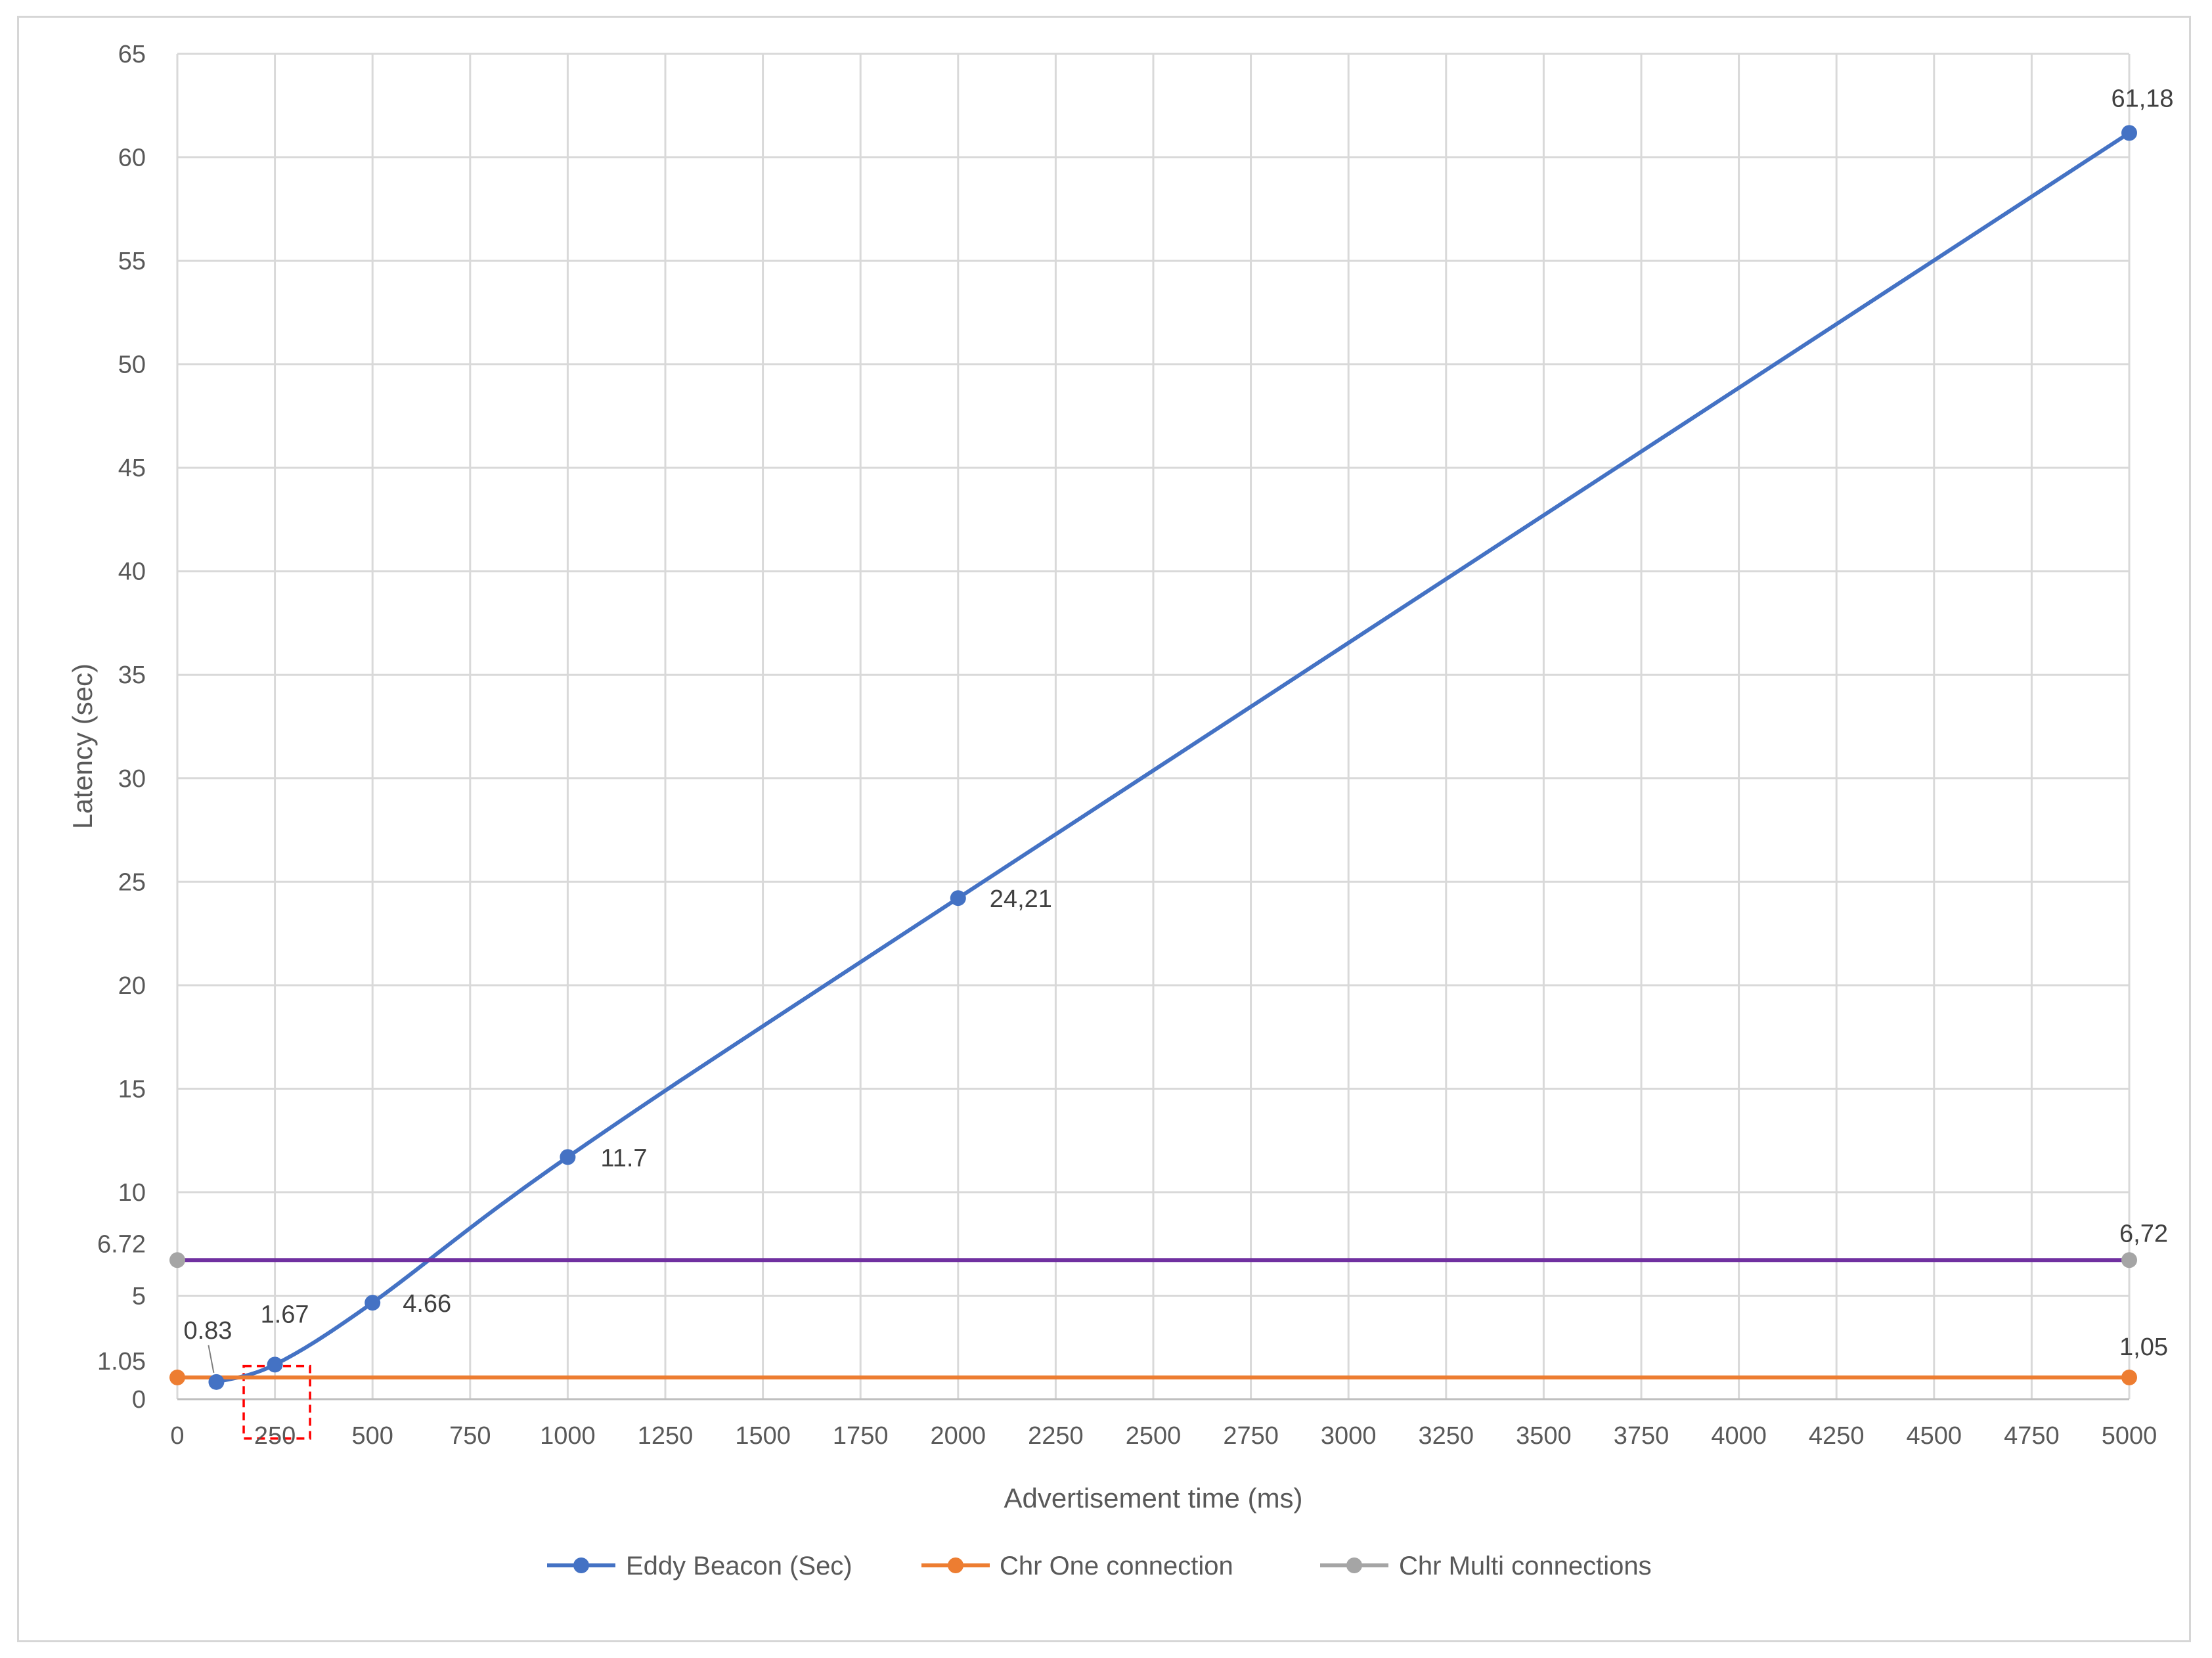 The width and height of the screenshot is (2212, 1658). I want to click on legend-item: Chr Multi connections, so click(1486, 1566).